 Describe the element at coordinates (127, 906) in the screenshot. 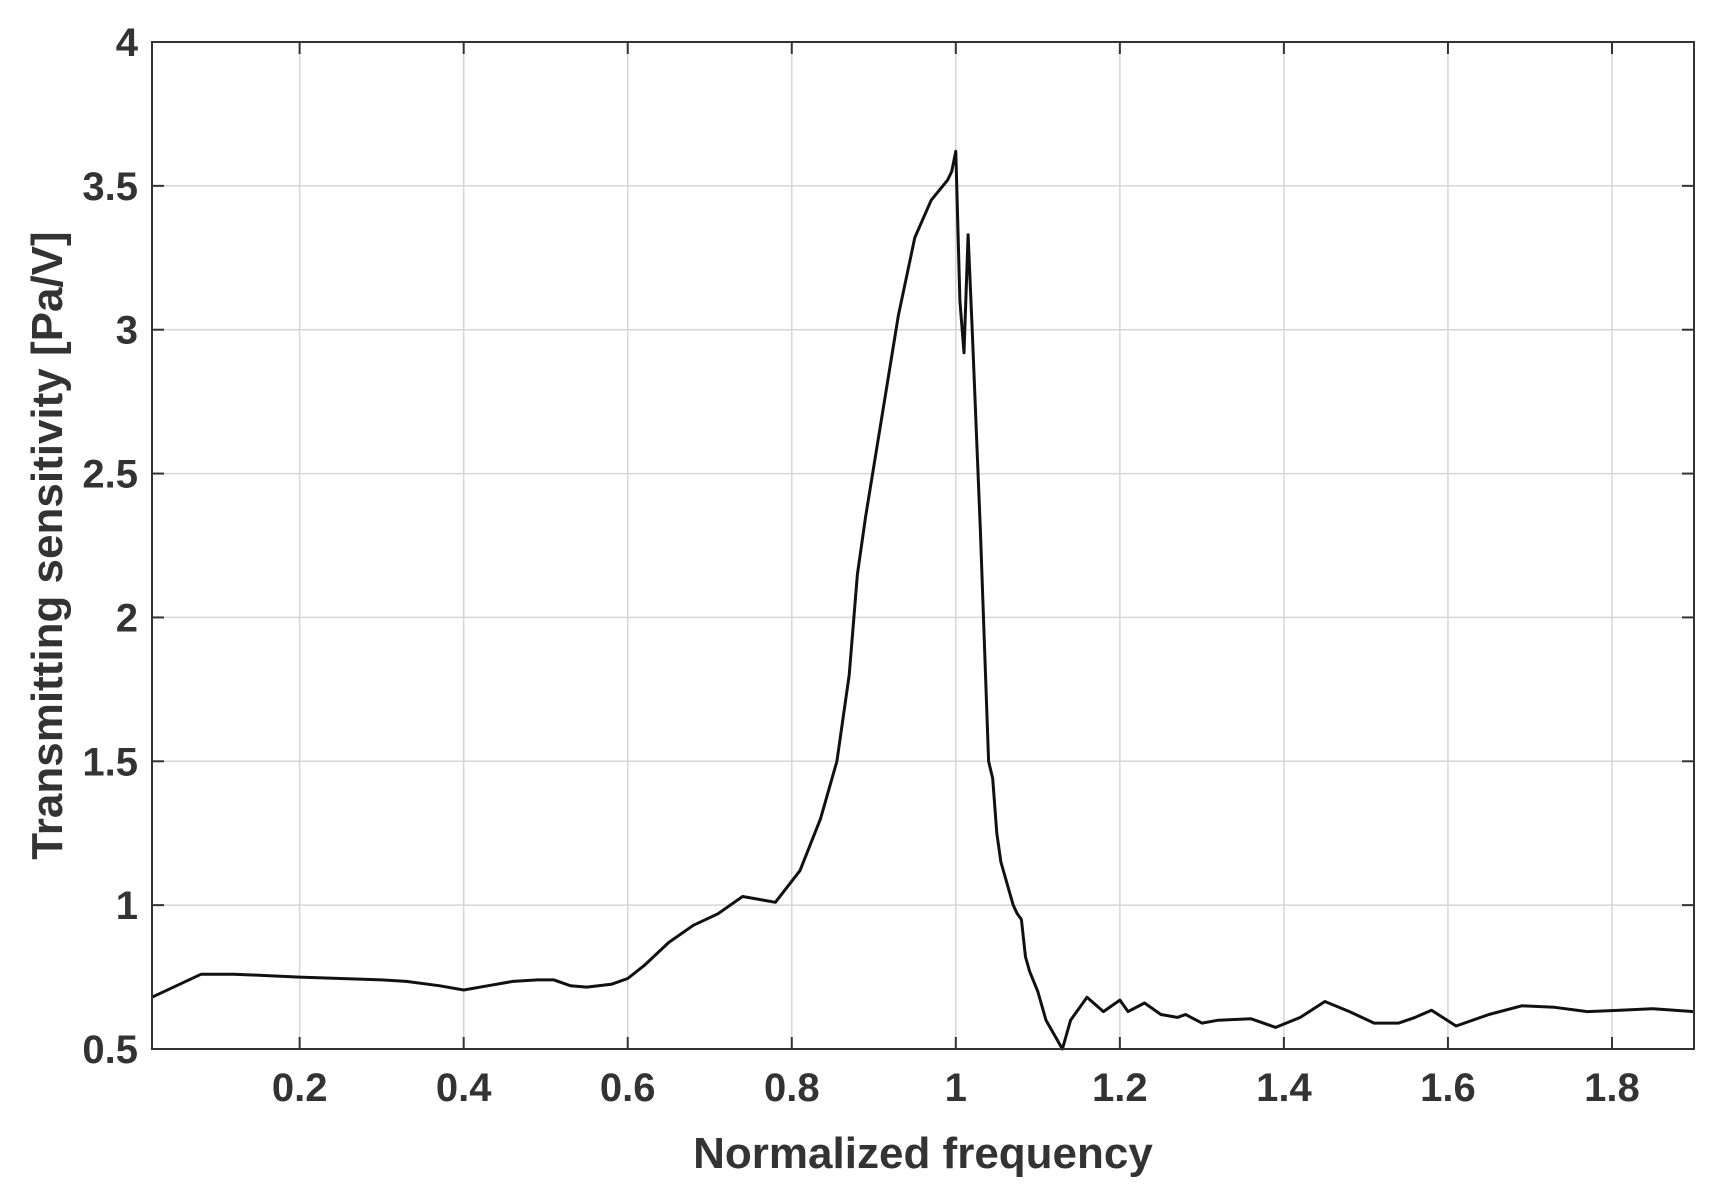

I see `y-tick-label: 1` at that location.